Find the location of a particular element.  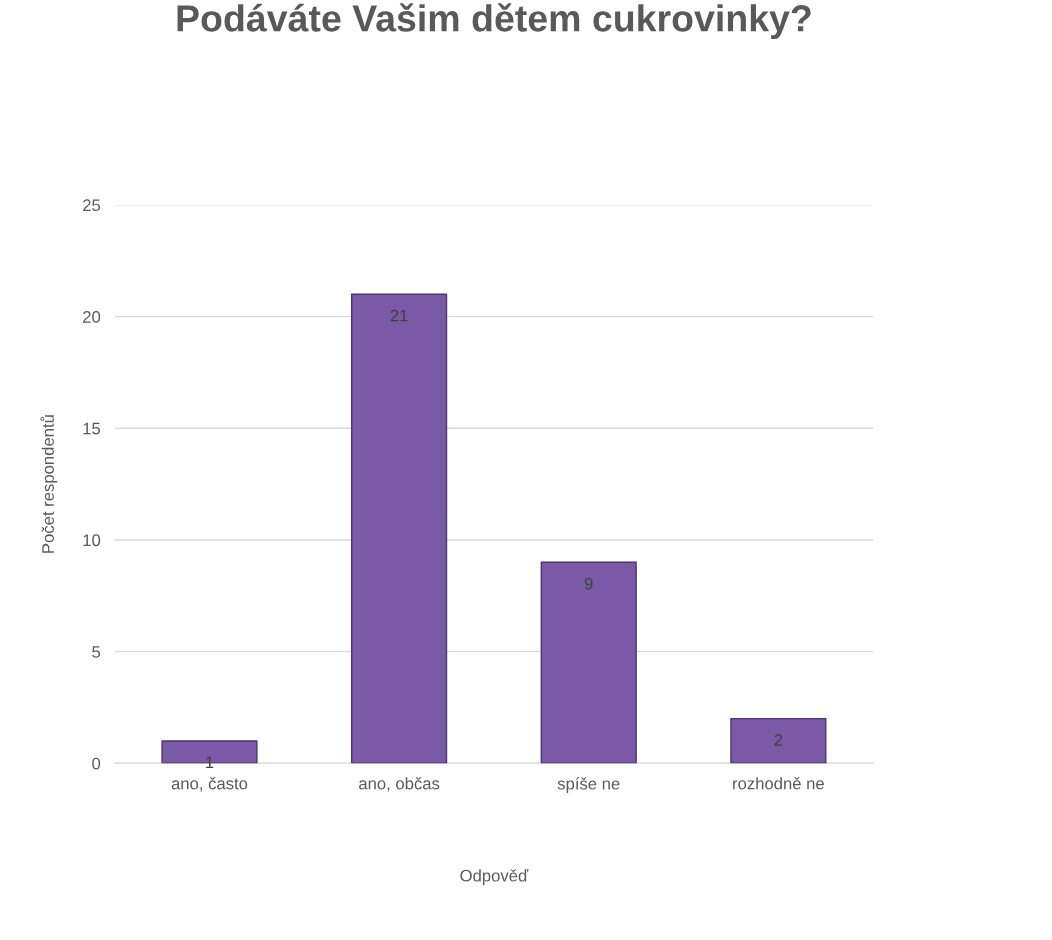

y-axis-title: Počet respondentů is located at coordinates (49, 484).